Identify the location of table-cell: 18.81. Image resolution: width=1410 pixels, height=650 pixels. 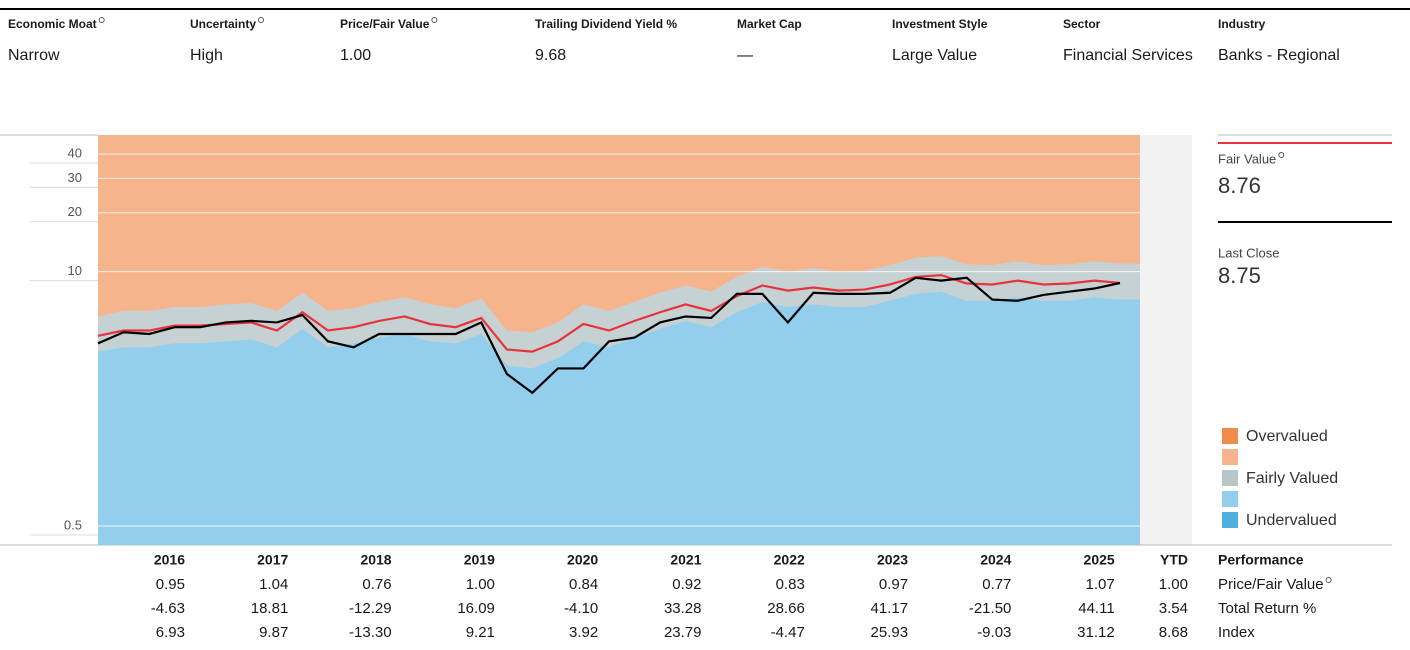
(270, 608).